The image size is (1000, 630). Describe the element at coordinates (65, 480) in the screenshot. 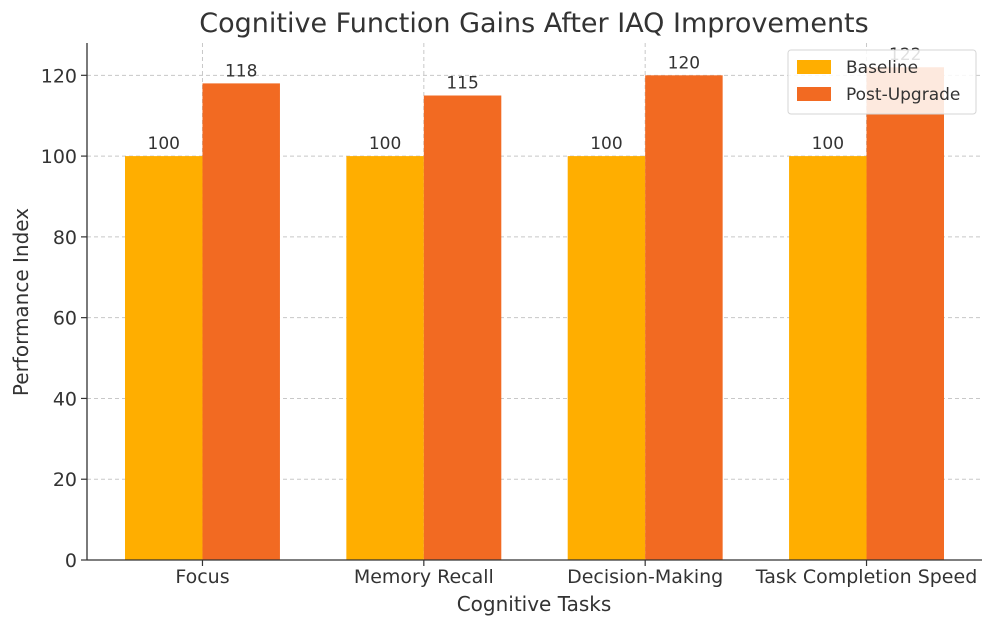

I see `y-tick-label: 20` at that location.